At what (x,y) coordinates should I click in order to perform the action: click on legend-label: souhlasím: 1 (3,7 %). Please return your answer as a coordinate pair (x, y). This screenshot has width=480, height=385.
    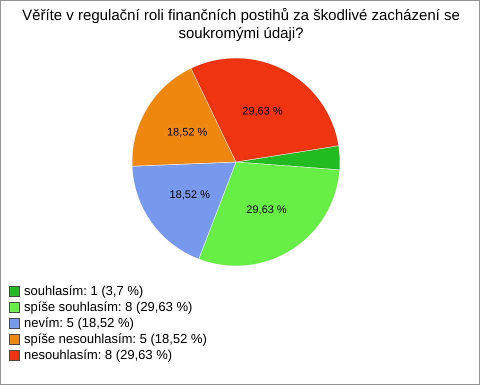
    Looking at the image, I should click on (84, 291).